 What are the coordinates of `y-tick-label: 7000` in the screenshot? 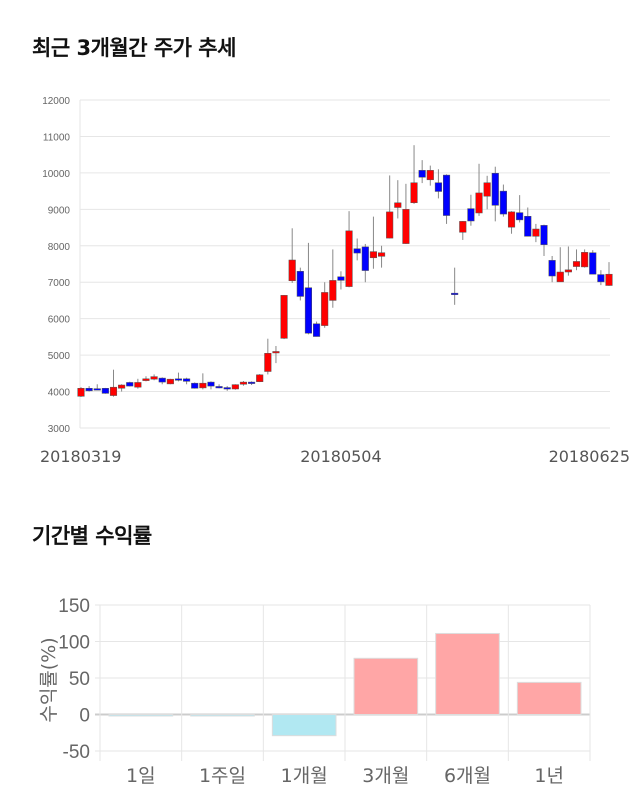 It's located at (59, 283).